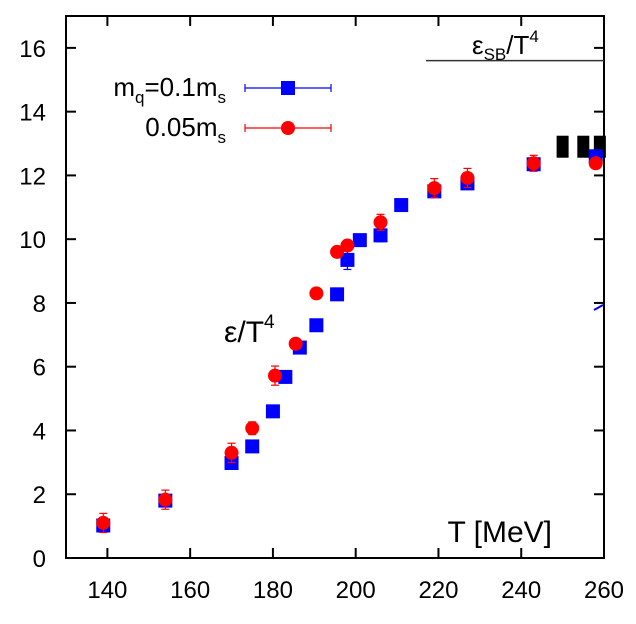 Image resolution: width=636 pixels, height=624 pixels. Describe the element at coordinates (124, 87) in the screenshot. I see `legend-text-part: m` at that location.